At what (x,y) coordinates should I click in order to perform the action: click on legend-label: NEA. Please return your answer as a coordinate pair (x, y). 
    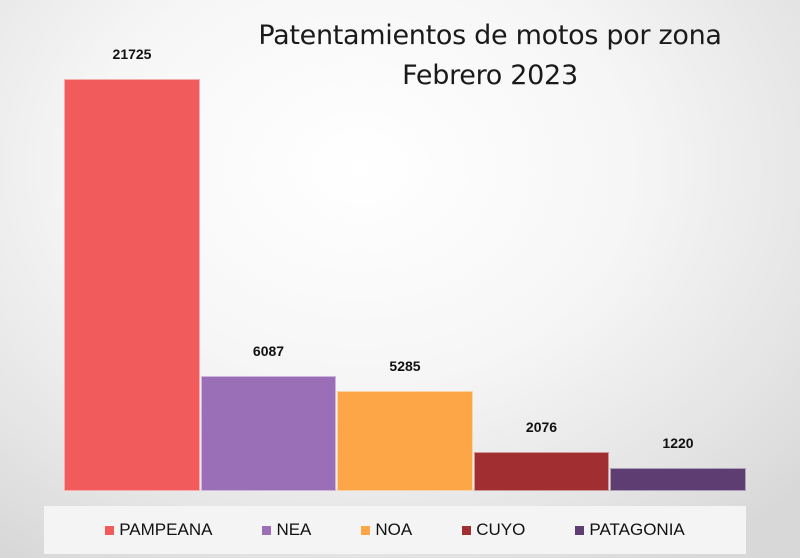
    Looking at the image, I should click on (294, 529).